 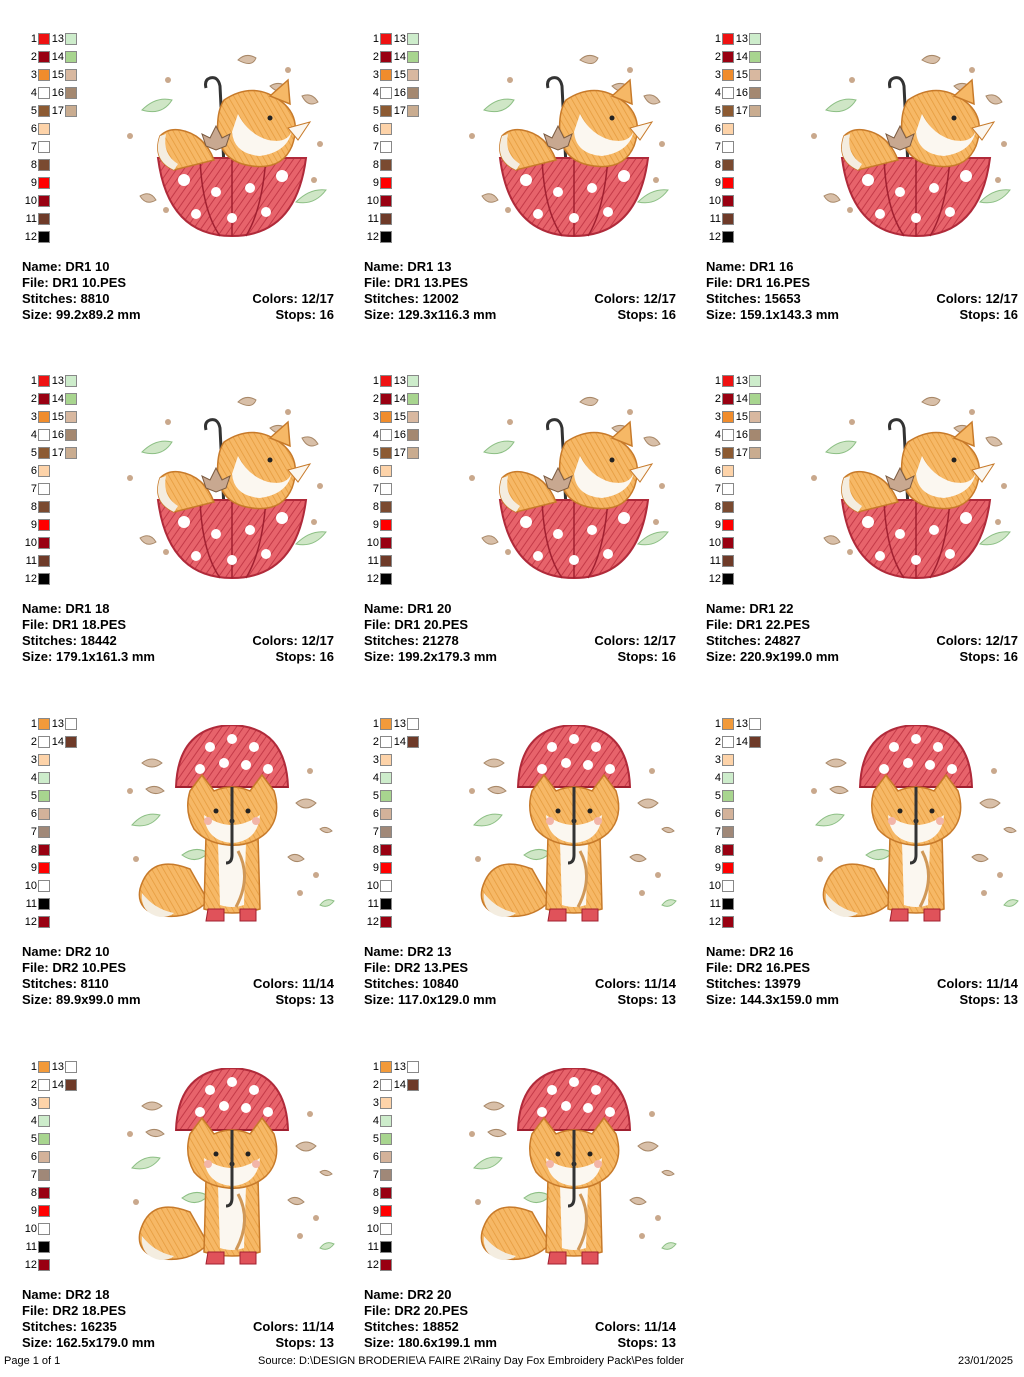 I want to click on stop-count: Stops: 16, so click(x=988, y=657).